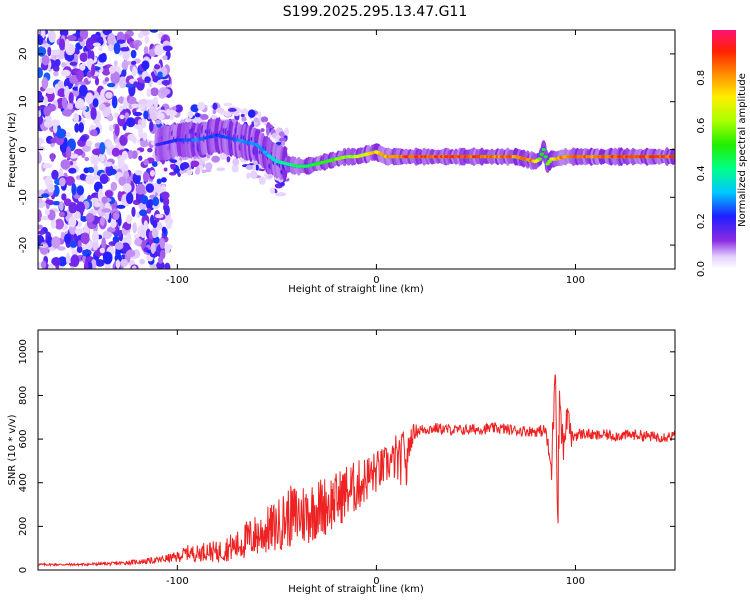 The width and height of the screenshot is (750, 600). I want to click on y-tick-label: -20, so click(23, 245).